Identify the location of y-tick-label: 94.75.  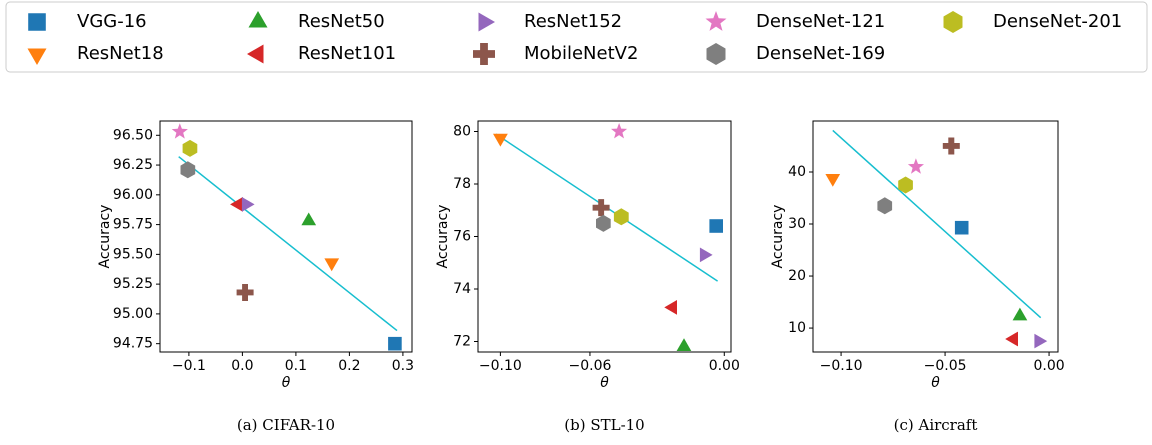
(133, 344).